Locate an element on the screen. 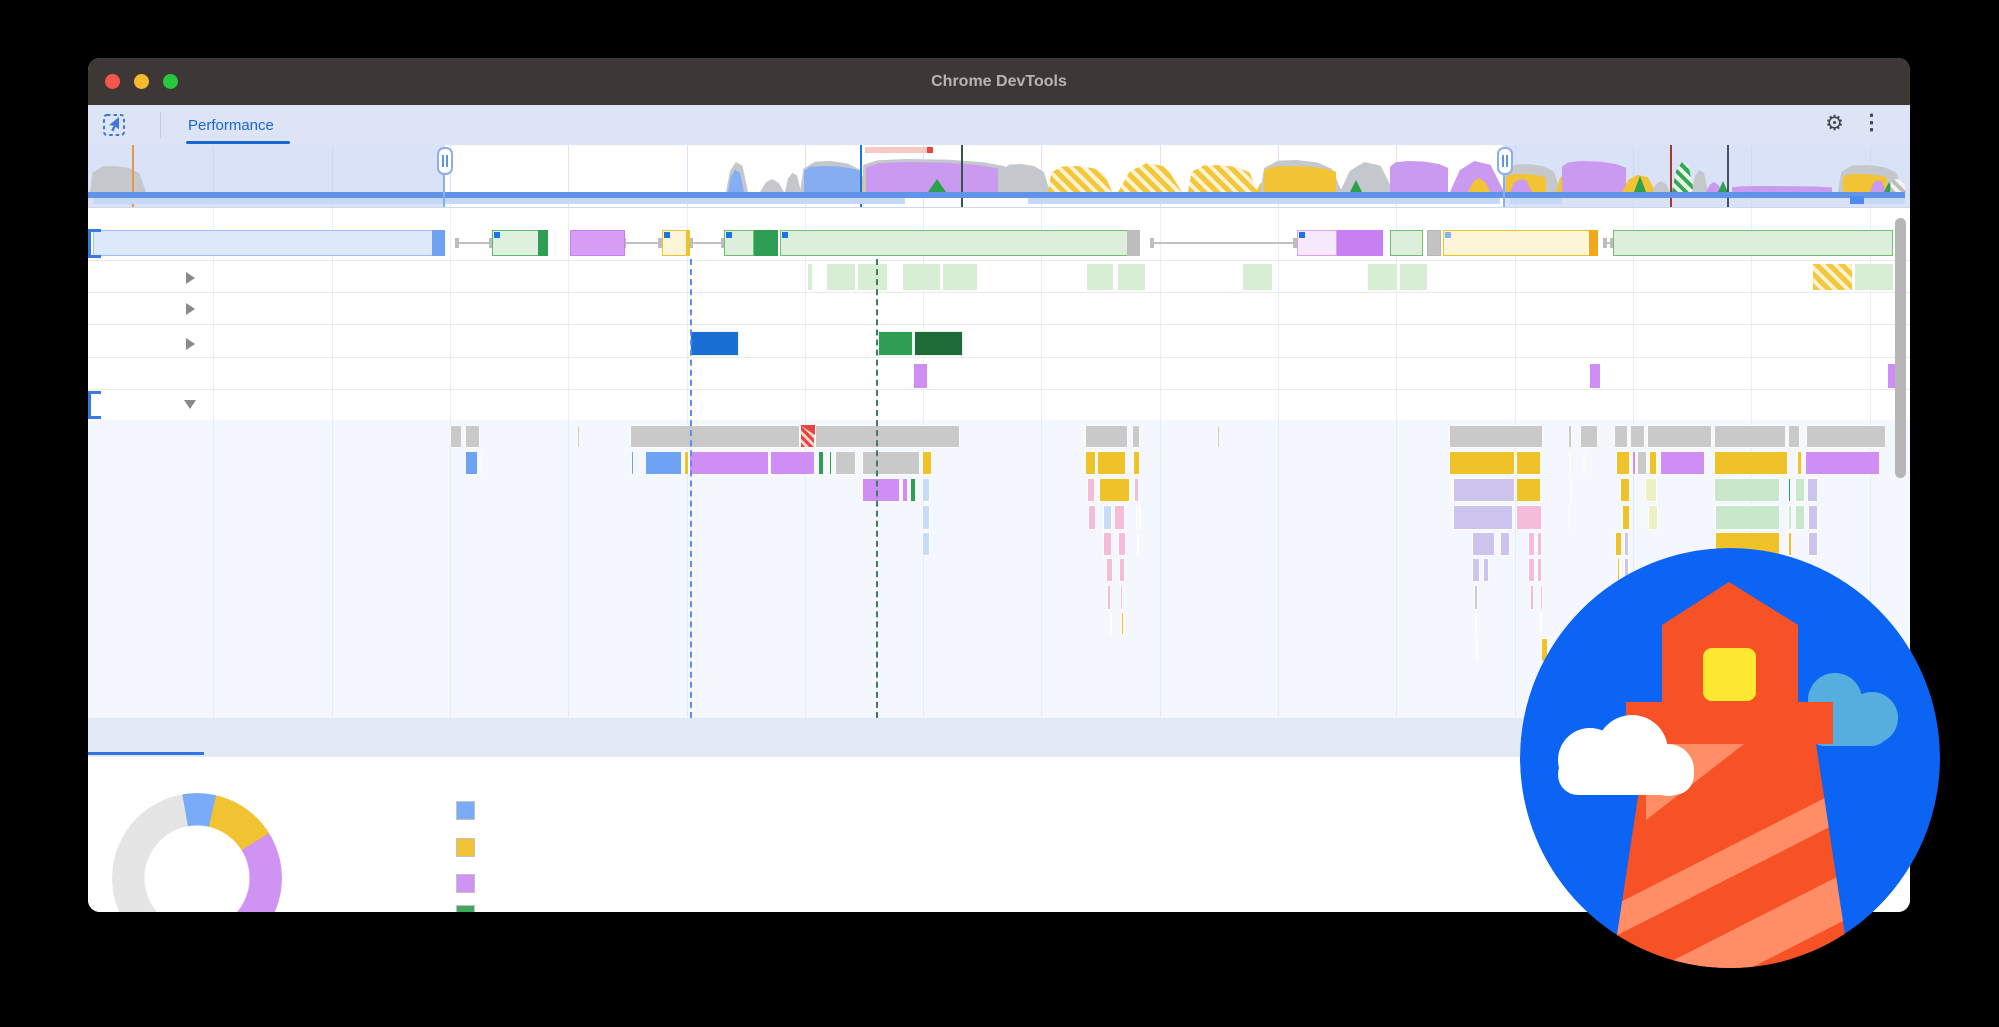 This screenshot has width=1999, height=1027. zoom-button is located at coordinates (170, 81).